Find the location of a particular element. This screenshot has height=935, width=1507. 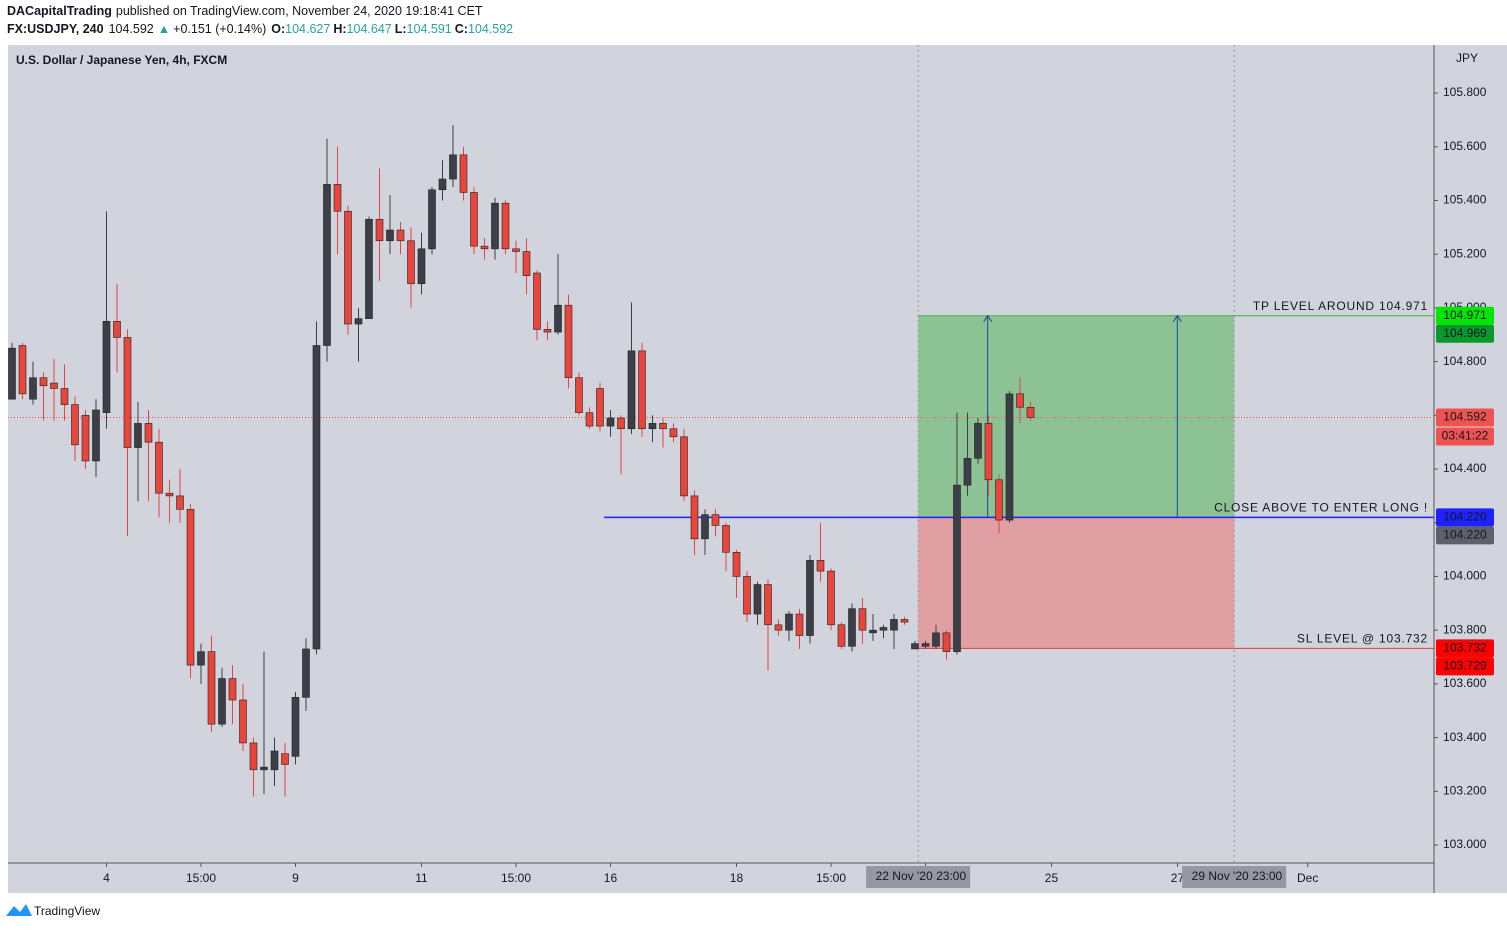

price-tag-label: 103.732 is located at coordinates (1465, 648).